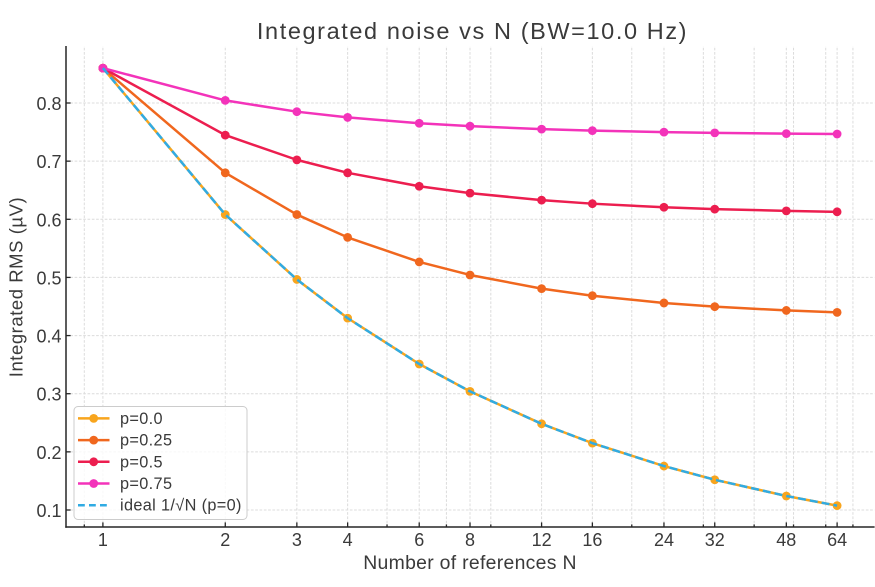 Image resolution: width=875 pixels, height=587 pixels. What do you see at coordinates (348, 540) in the screenshot?
I see `svg-text: 4` at bounding box center [348, 540].